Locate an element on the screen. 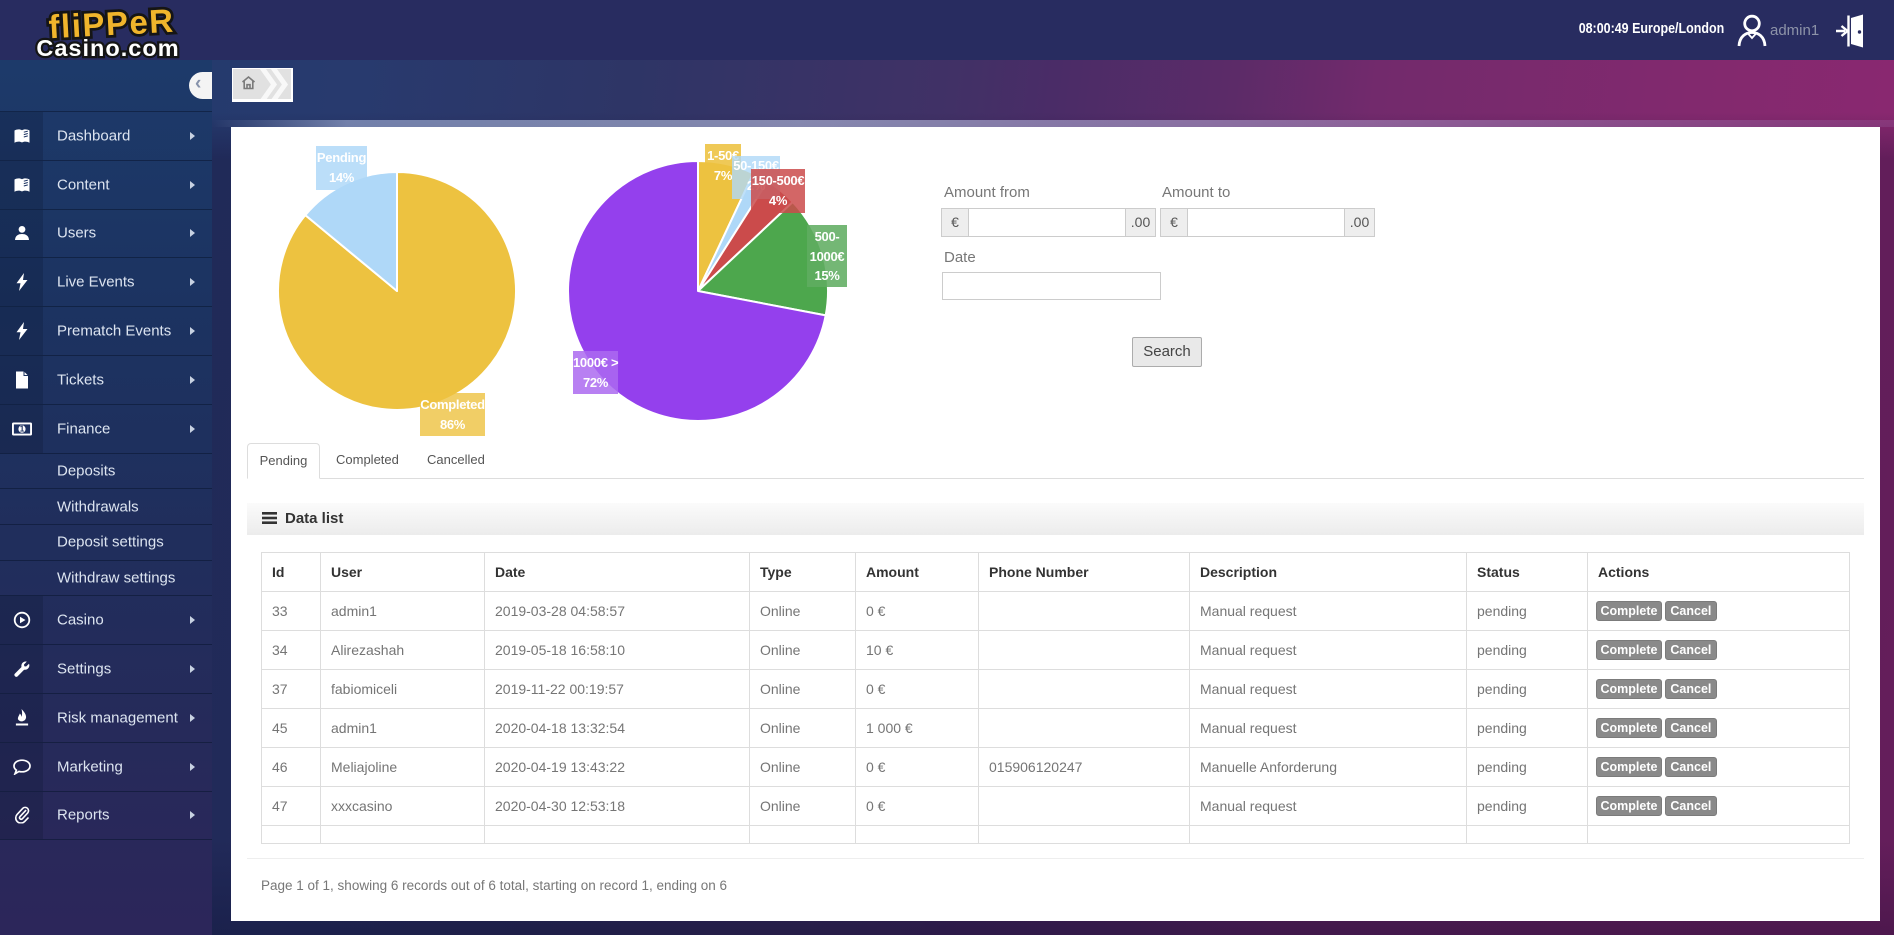 Image resolution: width=1894 pixels, height=935 pixels. svg-text: Casino.com is located at coordinates (107, 47).